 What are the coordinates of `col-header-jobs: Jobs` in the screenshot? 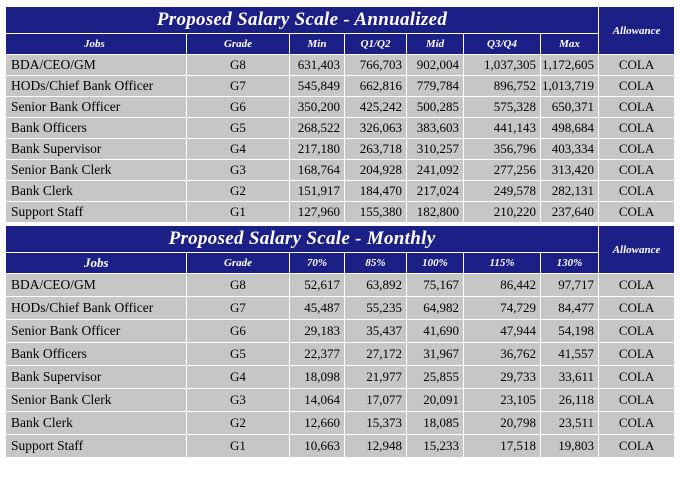 It's located at (96, 44).